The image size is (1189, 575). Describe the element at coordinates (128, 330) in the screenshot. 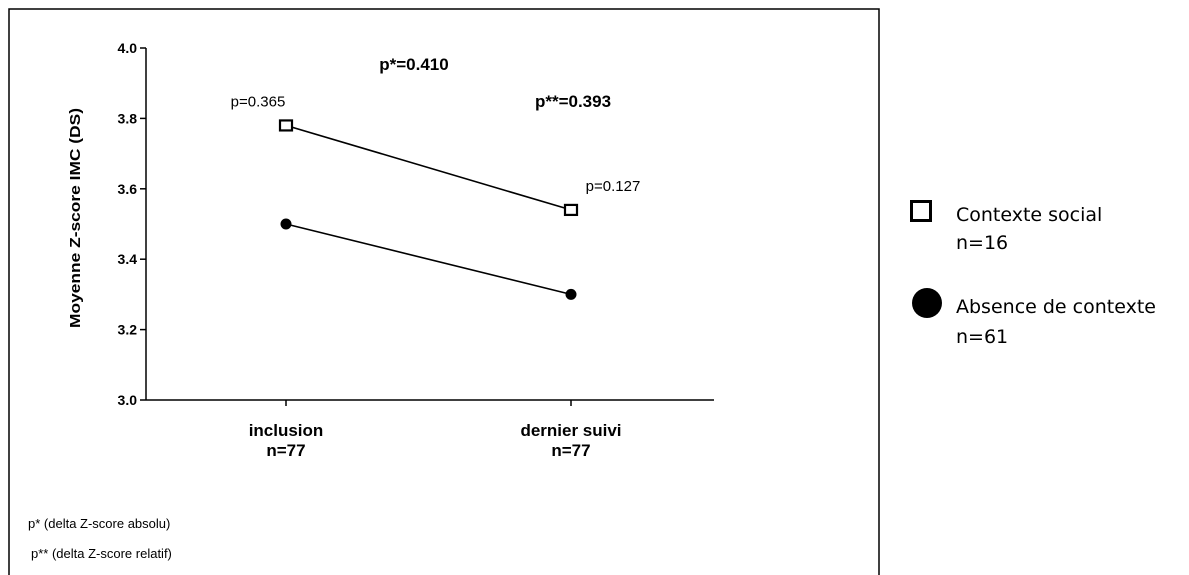

I see `y-tick-label: 3.2` at that location.